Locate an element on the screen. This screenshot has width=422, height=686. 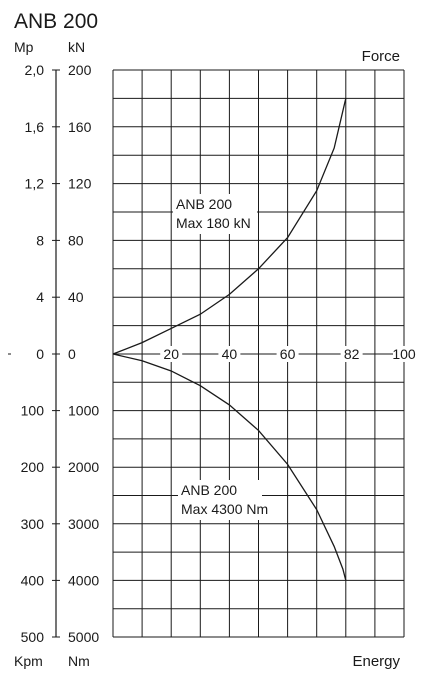
y-tick-label-nm: 2000 is located at coordinates (83, 467).